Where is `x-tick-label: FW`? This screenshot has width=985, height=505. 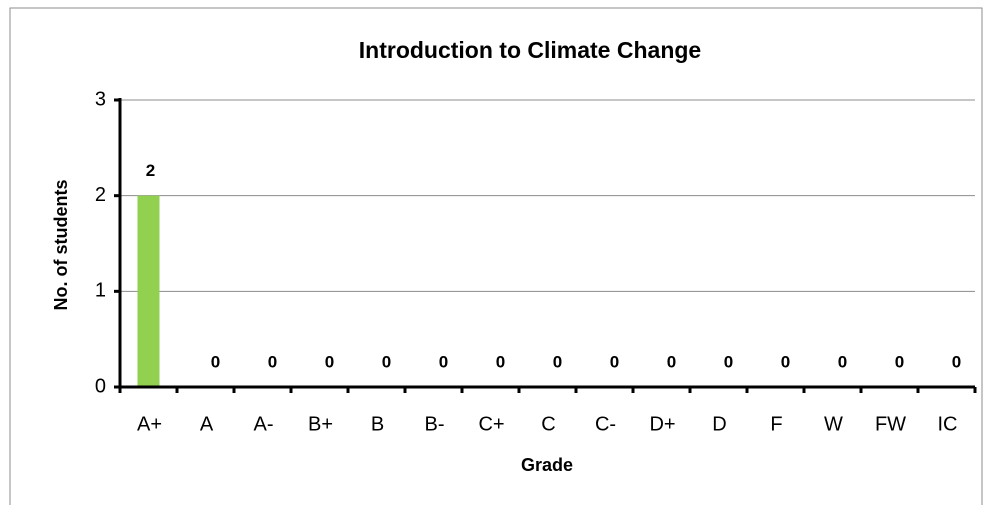
x-tick-label: FW is located at coordinates (890, 424).